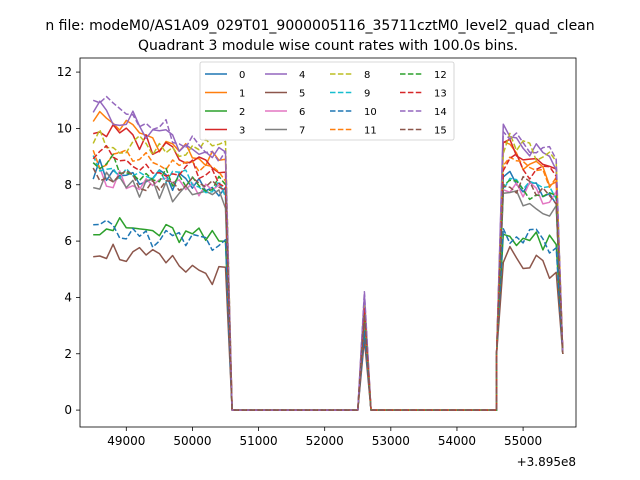  What do you see at coordinates (285, 112) in the screenshot?
I see `legend-entry-6: 6` at bounding box center [285, 112].